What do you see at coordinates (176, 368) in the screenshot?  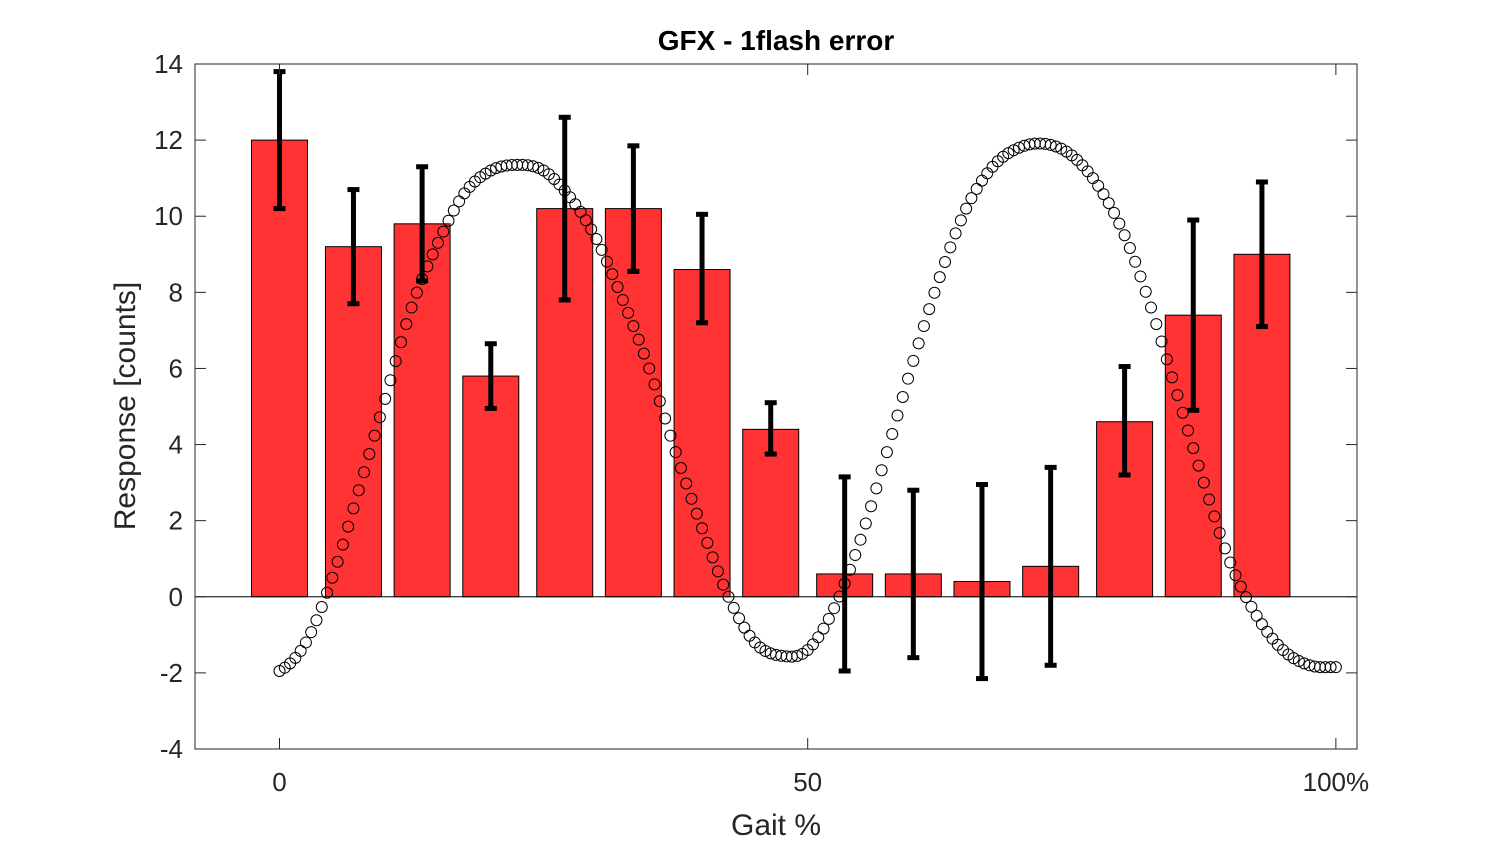 I see `y-tick-label: 6` at bounding box center [176, 368].